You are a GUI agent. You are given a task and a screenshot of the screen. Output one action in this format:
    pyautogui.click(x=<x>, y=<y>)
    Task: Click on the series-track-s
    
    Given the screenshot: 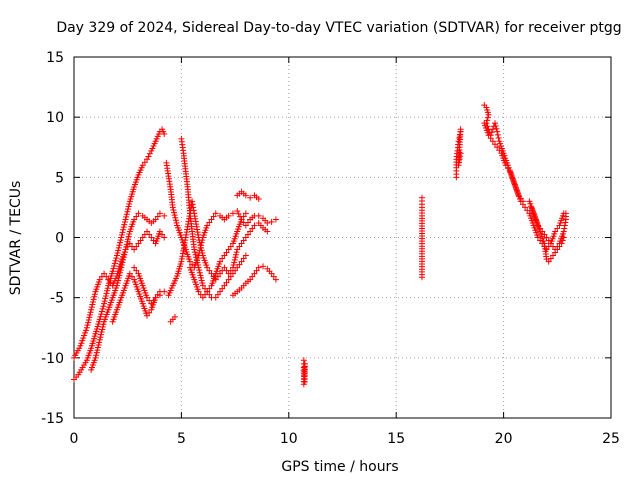 What is the action you would take?
    pyautogui.click(x=547, y=234)
    